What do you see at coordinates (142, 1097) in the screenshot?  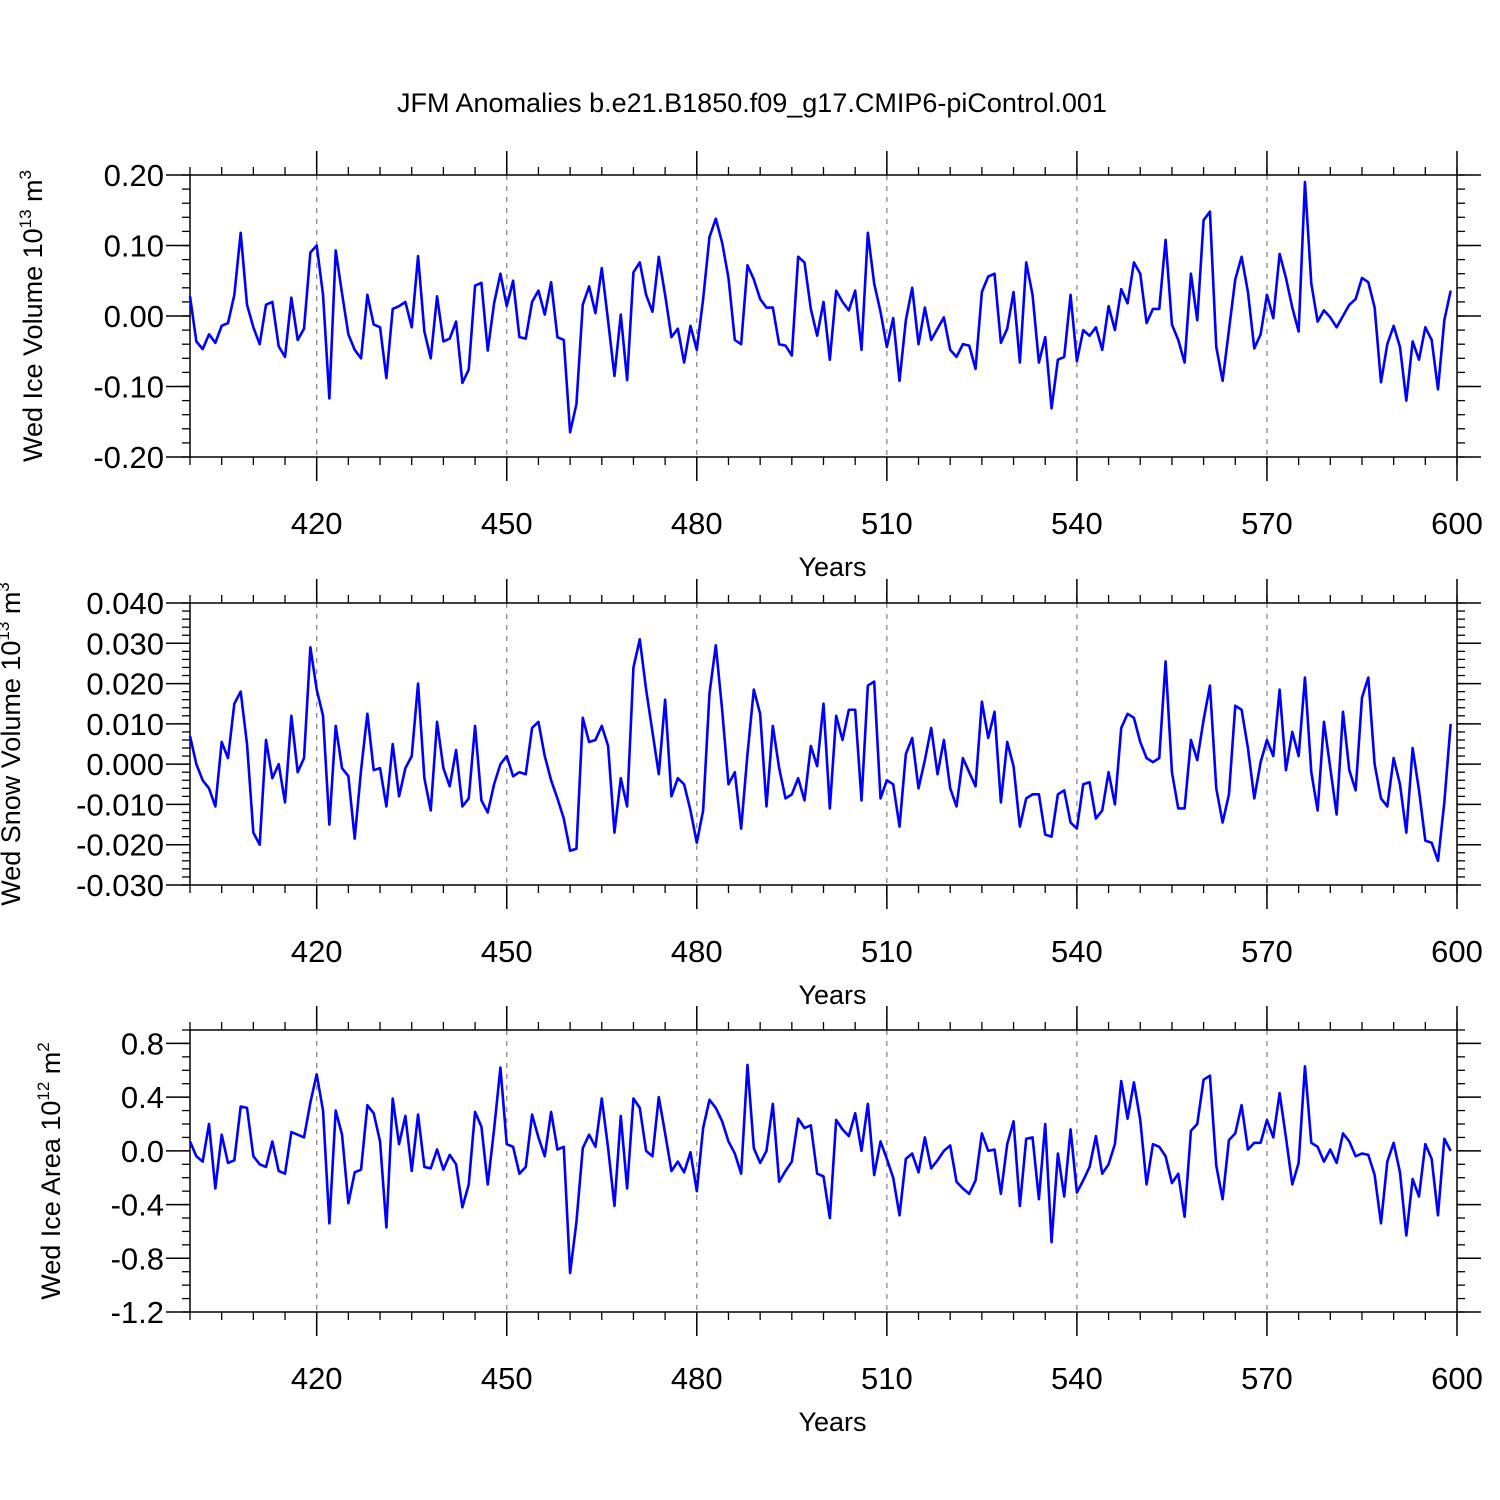 I see `y-tick-label: 0.4` at bounding box center [142, 1097].